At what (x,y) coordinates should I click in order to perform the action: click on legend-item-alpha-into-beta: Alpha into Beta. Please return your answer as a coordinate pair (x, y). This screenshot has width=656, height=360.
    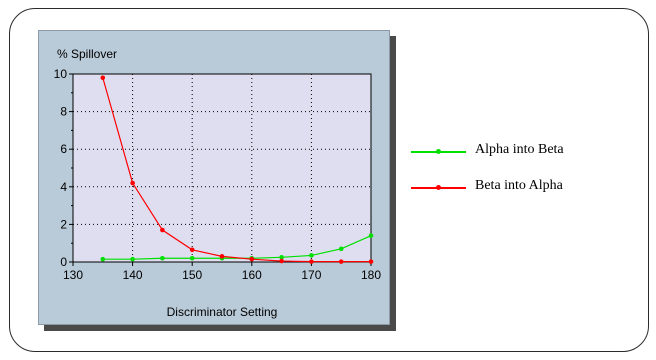
    Looking at the image, I should click on (526, 158).